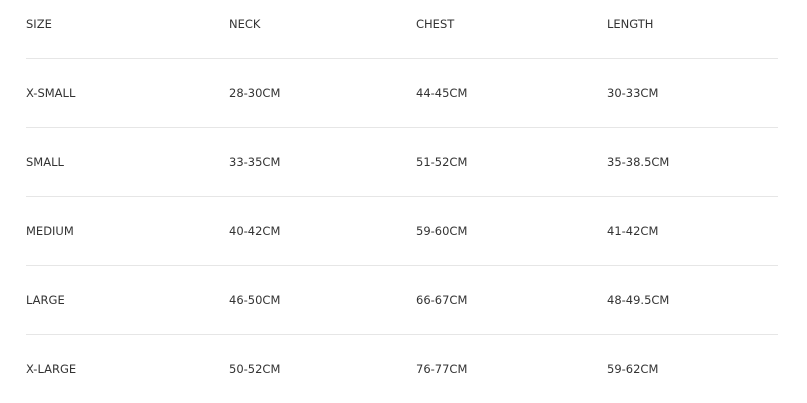 The image size is (807, 403). I want to click on cell-size: LARGE, so click(45, 300).